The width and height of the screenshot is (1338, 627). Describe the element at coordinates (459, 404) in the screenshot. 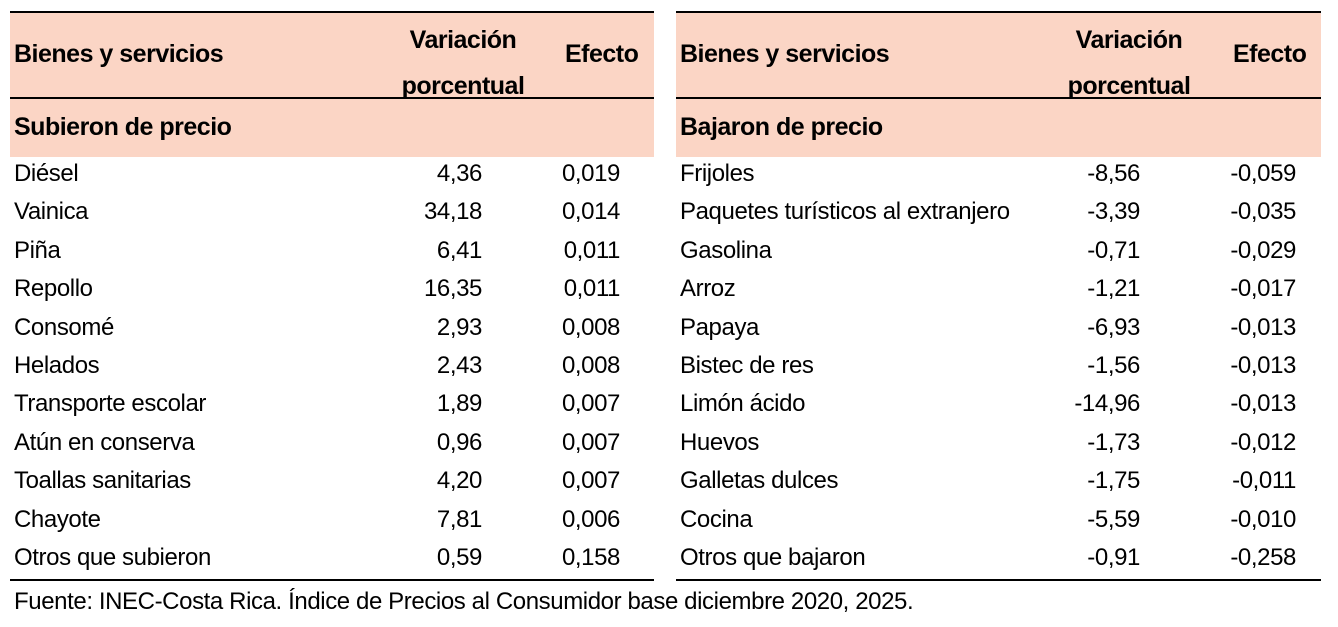

I see `row-variacion: 1,89` at that location.